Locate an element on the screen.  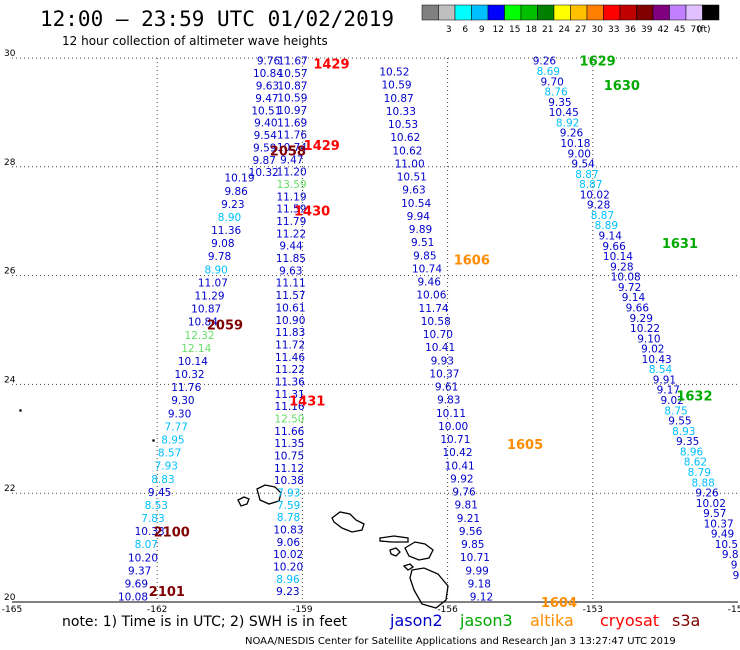
wave-height-value: 9.06 is located at coordinates (289, 543).